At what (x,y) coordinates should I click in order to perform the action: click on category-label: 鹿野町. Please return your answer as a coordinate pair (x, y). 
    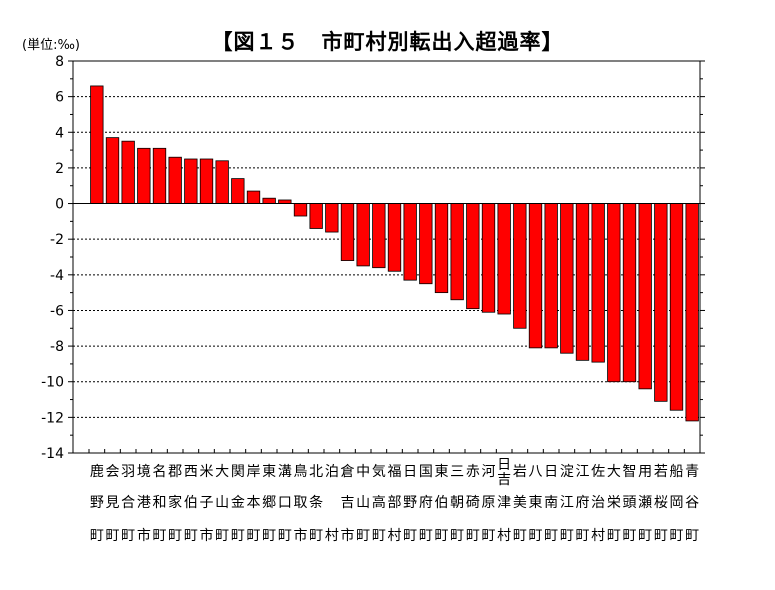
    Looking at the image, I should click on (97, 503).